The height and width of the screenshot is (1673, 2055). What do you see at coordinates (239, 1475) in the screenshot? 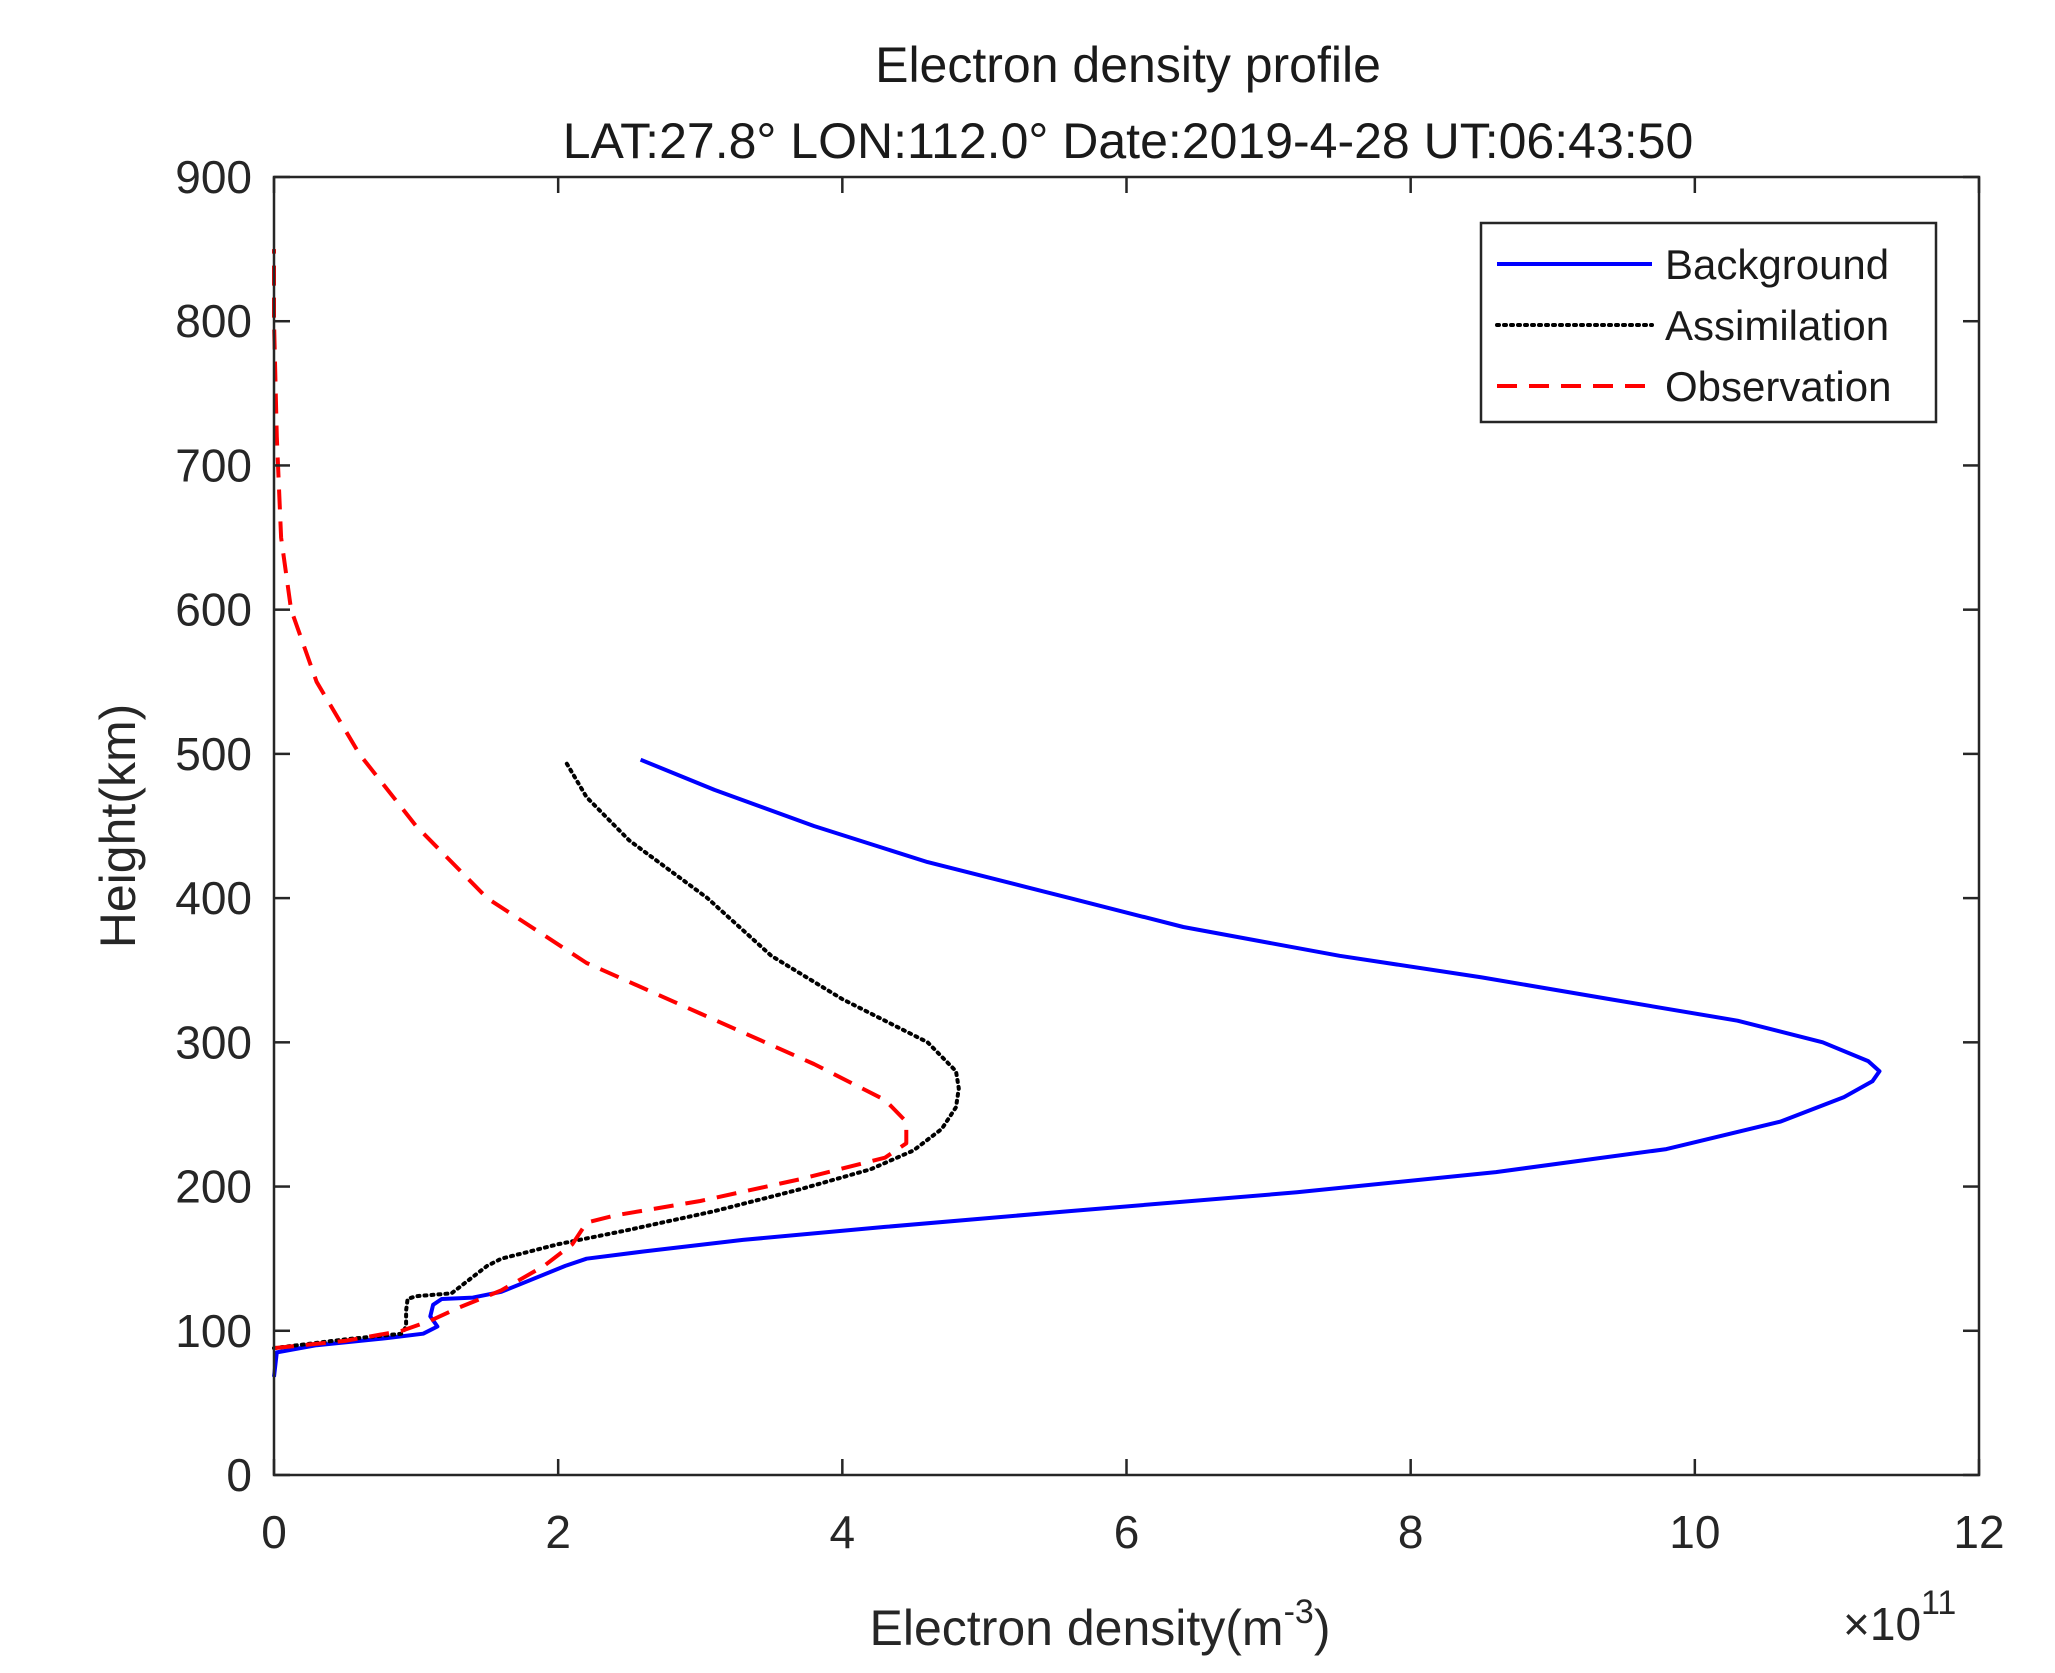
I see `y-tick-label: 0` at bounding box center [239, 1475].